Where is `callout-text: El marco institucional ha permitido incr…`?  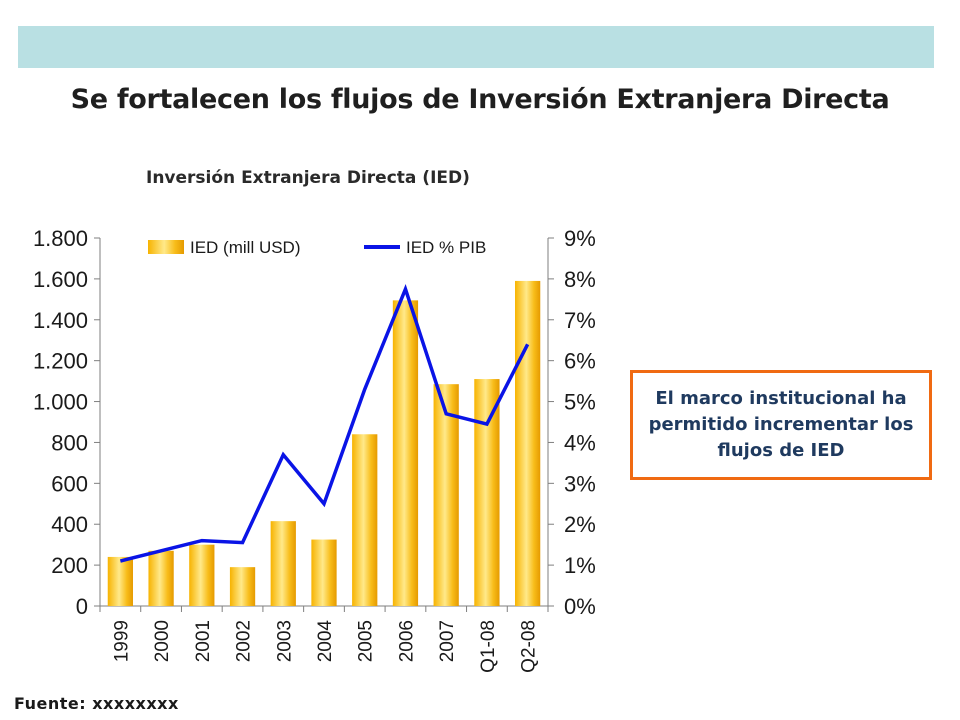 callout-text: El marco institucional ha permitido incr… is located at coordinates (781, 424).